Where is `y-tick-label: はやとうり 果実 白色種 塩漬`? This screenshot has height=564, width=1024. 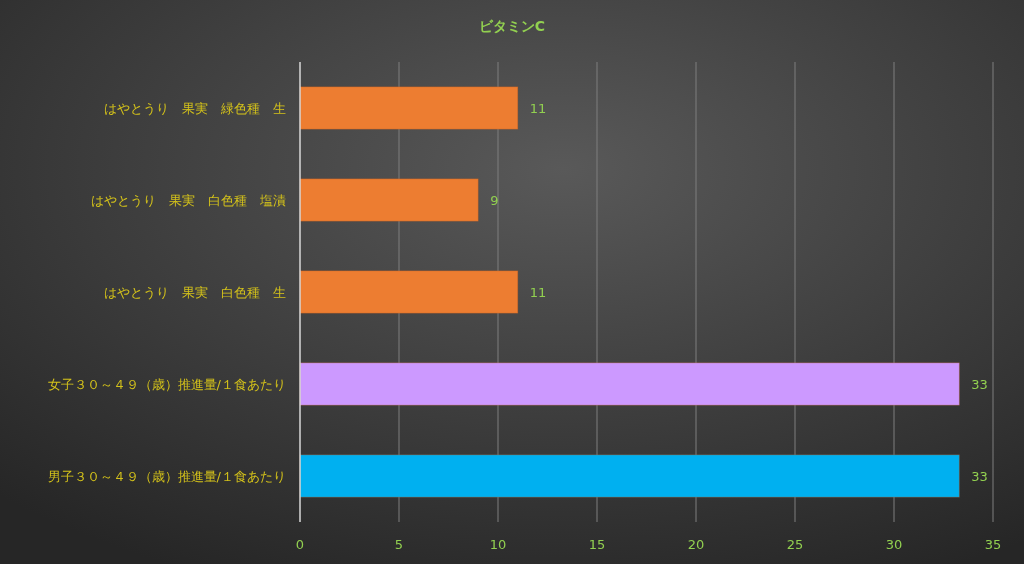 y-tick-label: はやとうり 果実 白色種 塩漬 is located at coordinates (188, 200).